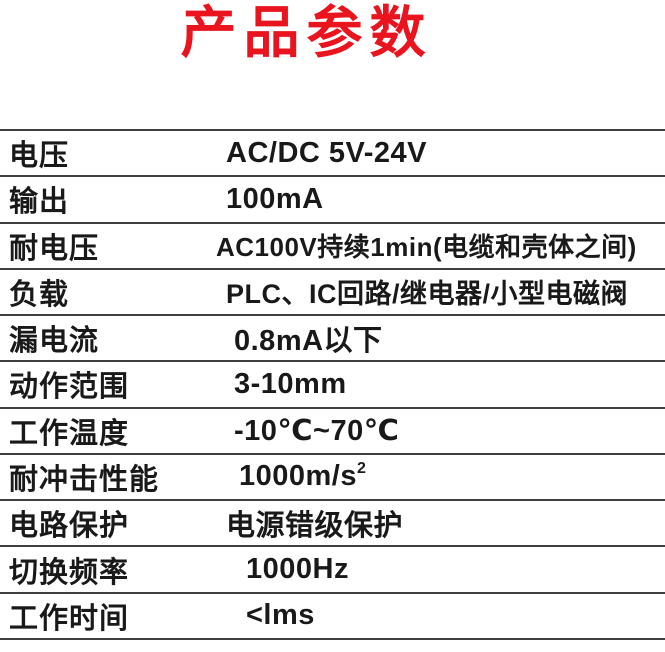 This screenshot has height=652, width=665. I want to click on spec-row-shock-resistance: 耐冲击性能 1000m/s2, so click(332, 475).